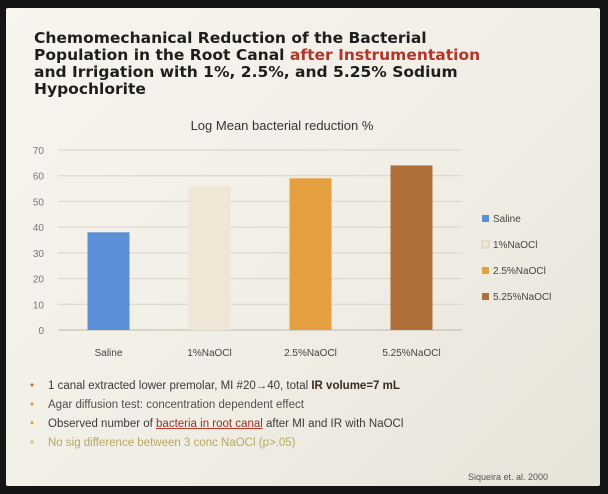 The height and width of the screenshot is (494, 608). What do you see at coordinates (209, 353) in the screenshot?
I see `x-tick-label: 1%NaOCl` at bounding box center [209, 353].